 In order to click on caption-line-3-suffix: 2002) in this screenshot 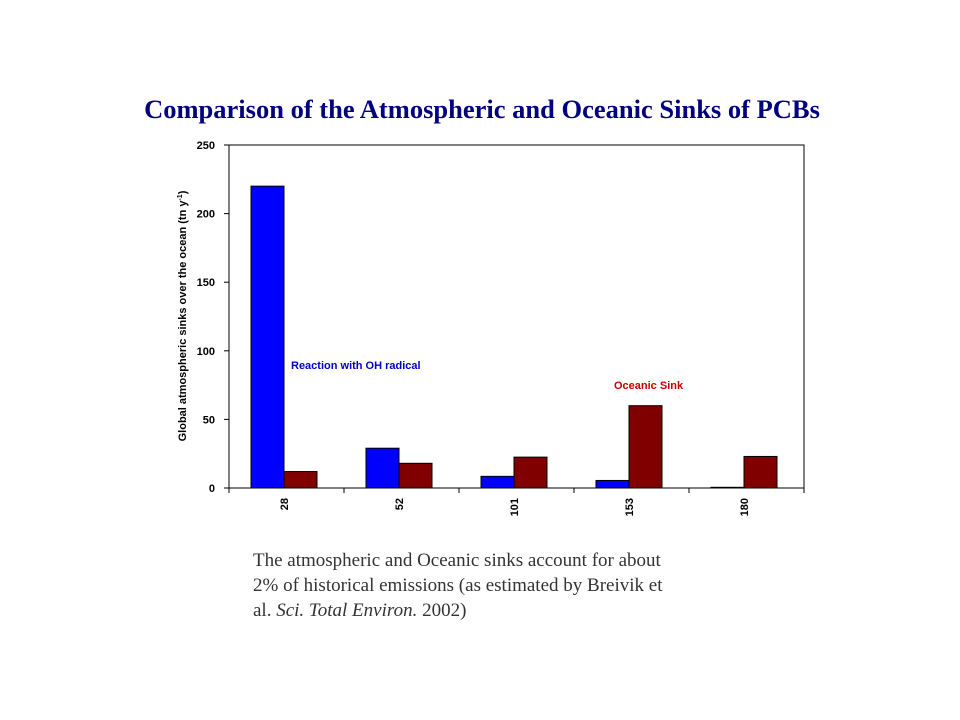, I will do `click(442, 610)`.